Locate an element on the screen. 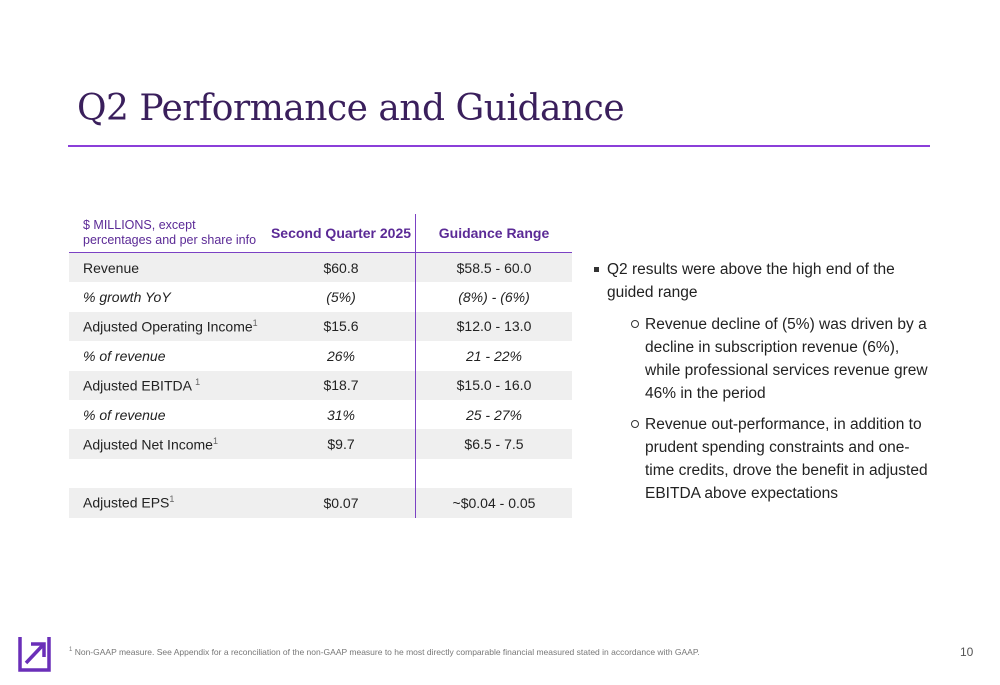 The height and width of the screenshot is (685, 1000). row-guidance-value: $12.0 - 13.0 is located at coordinates (493, 326).